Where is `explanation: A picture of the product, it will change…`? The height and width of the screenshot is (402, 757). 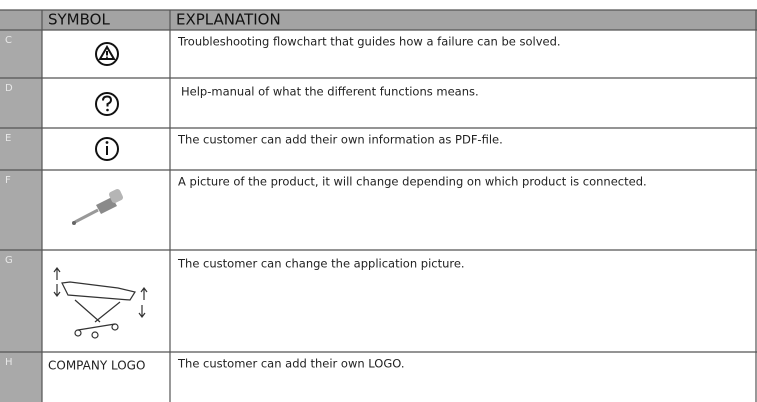 explanation: A picture of the product, it will change… is located at coordinates (412, 182).